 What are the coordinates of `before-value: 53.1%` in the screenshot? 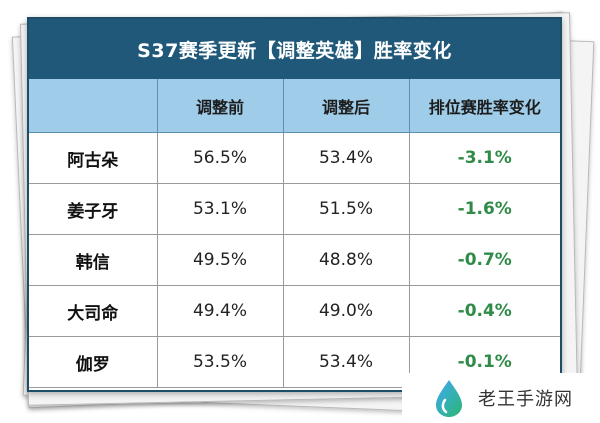 It's located at (220, 209).